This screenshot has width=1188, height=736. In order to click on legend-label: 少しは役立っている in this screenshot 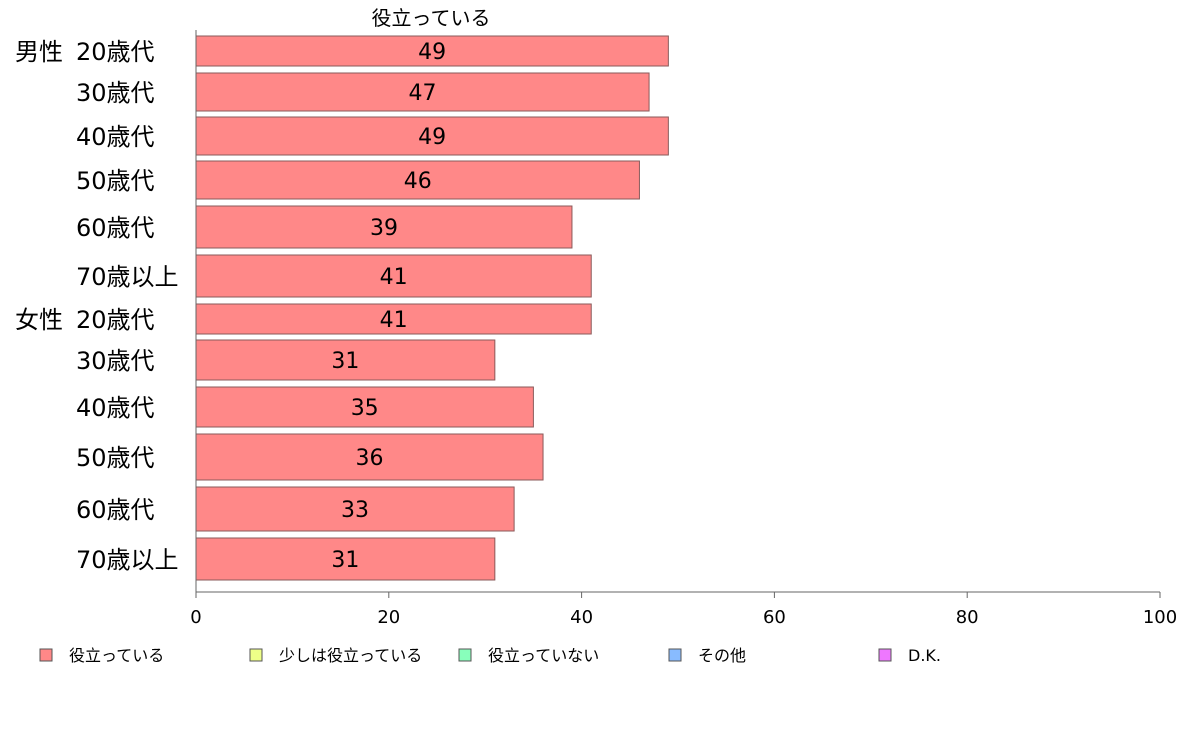, I will do `click(350, 655)`.